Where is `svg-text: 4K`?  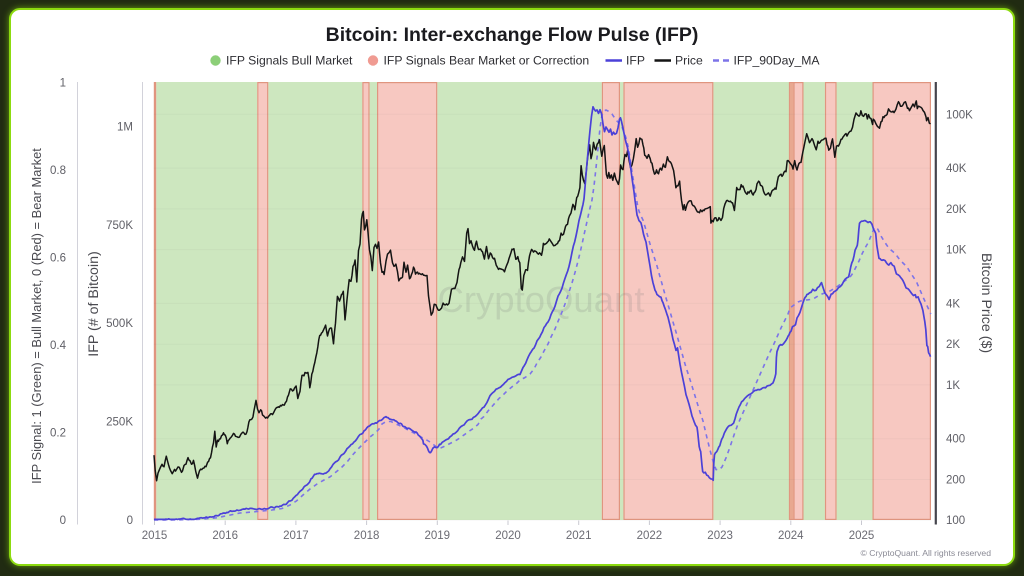 svg-text: 4K is located at coordinates (953, 304).